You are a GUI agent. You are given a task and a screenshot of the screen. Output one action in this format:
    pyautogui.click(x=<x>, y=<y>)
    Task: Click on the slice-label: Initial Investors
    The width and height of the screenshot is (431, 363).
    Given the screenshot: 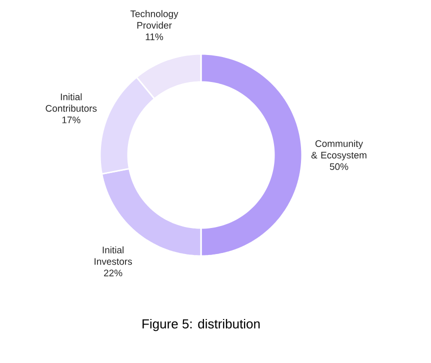 What is the action you would take?
    pyautogui.click(x=113, y=255)
    